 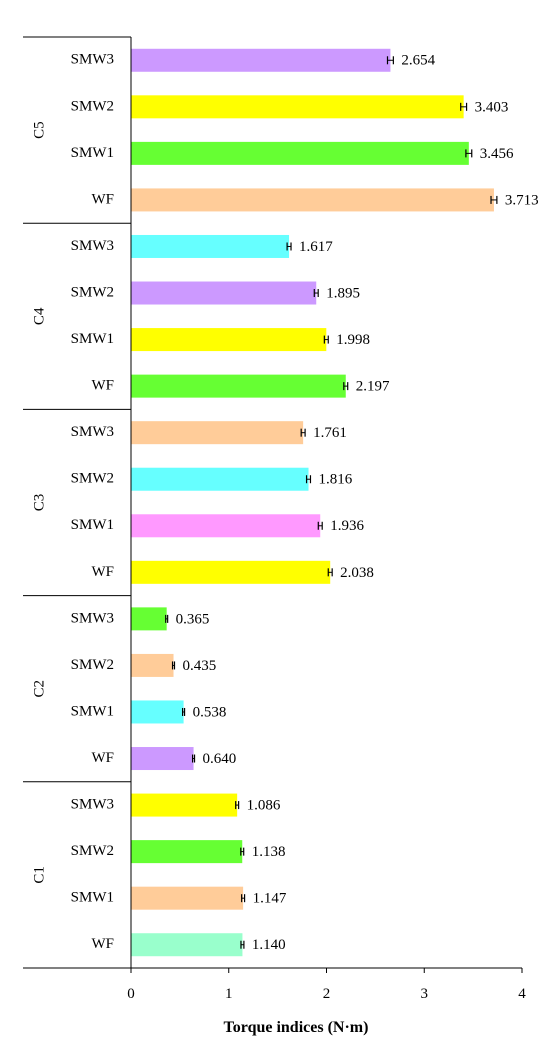 What do you see at coordinates (497, 154) in the screenshot?
I see `value-label: 3.456` at bounding box center [497, 154].